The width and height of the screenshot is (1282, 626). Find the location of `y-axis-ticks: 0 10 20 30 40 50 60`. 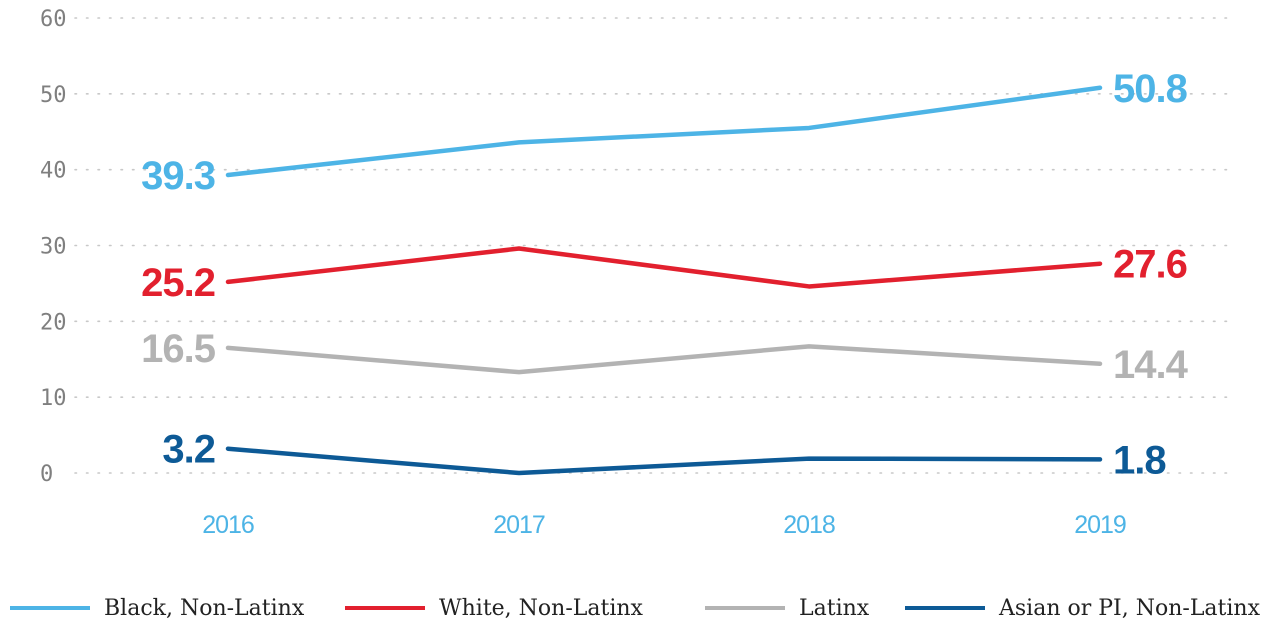

y-axis-ticks: 0 10 20 30 40 50 60 is located at coordinates (53, 247).